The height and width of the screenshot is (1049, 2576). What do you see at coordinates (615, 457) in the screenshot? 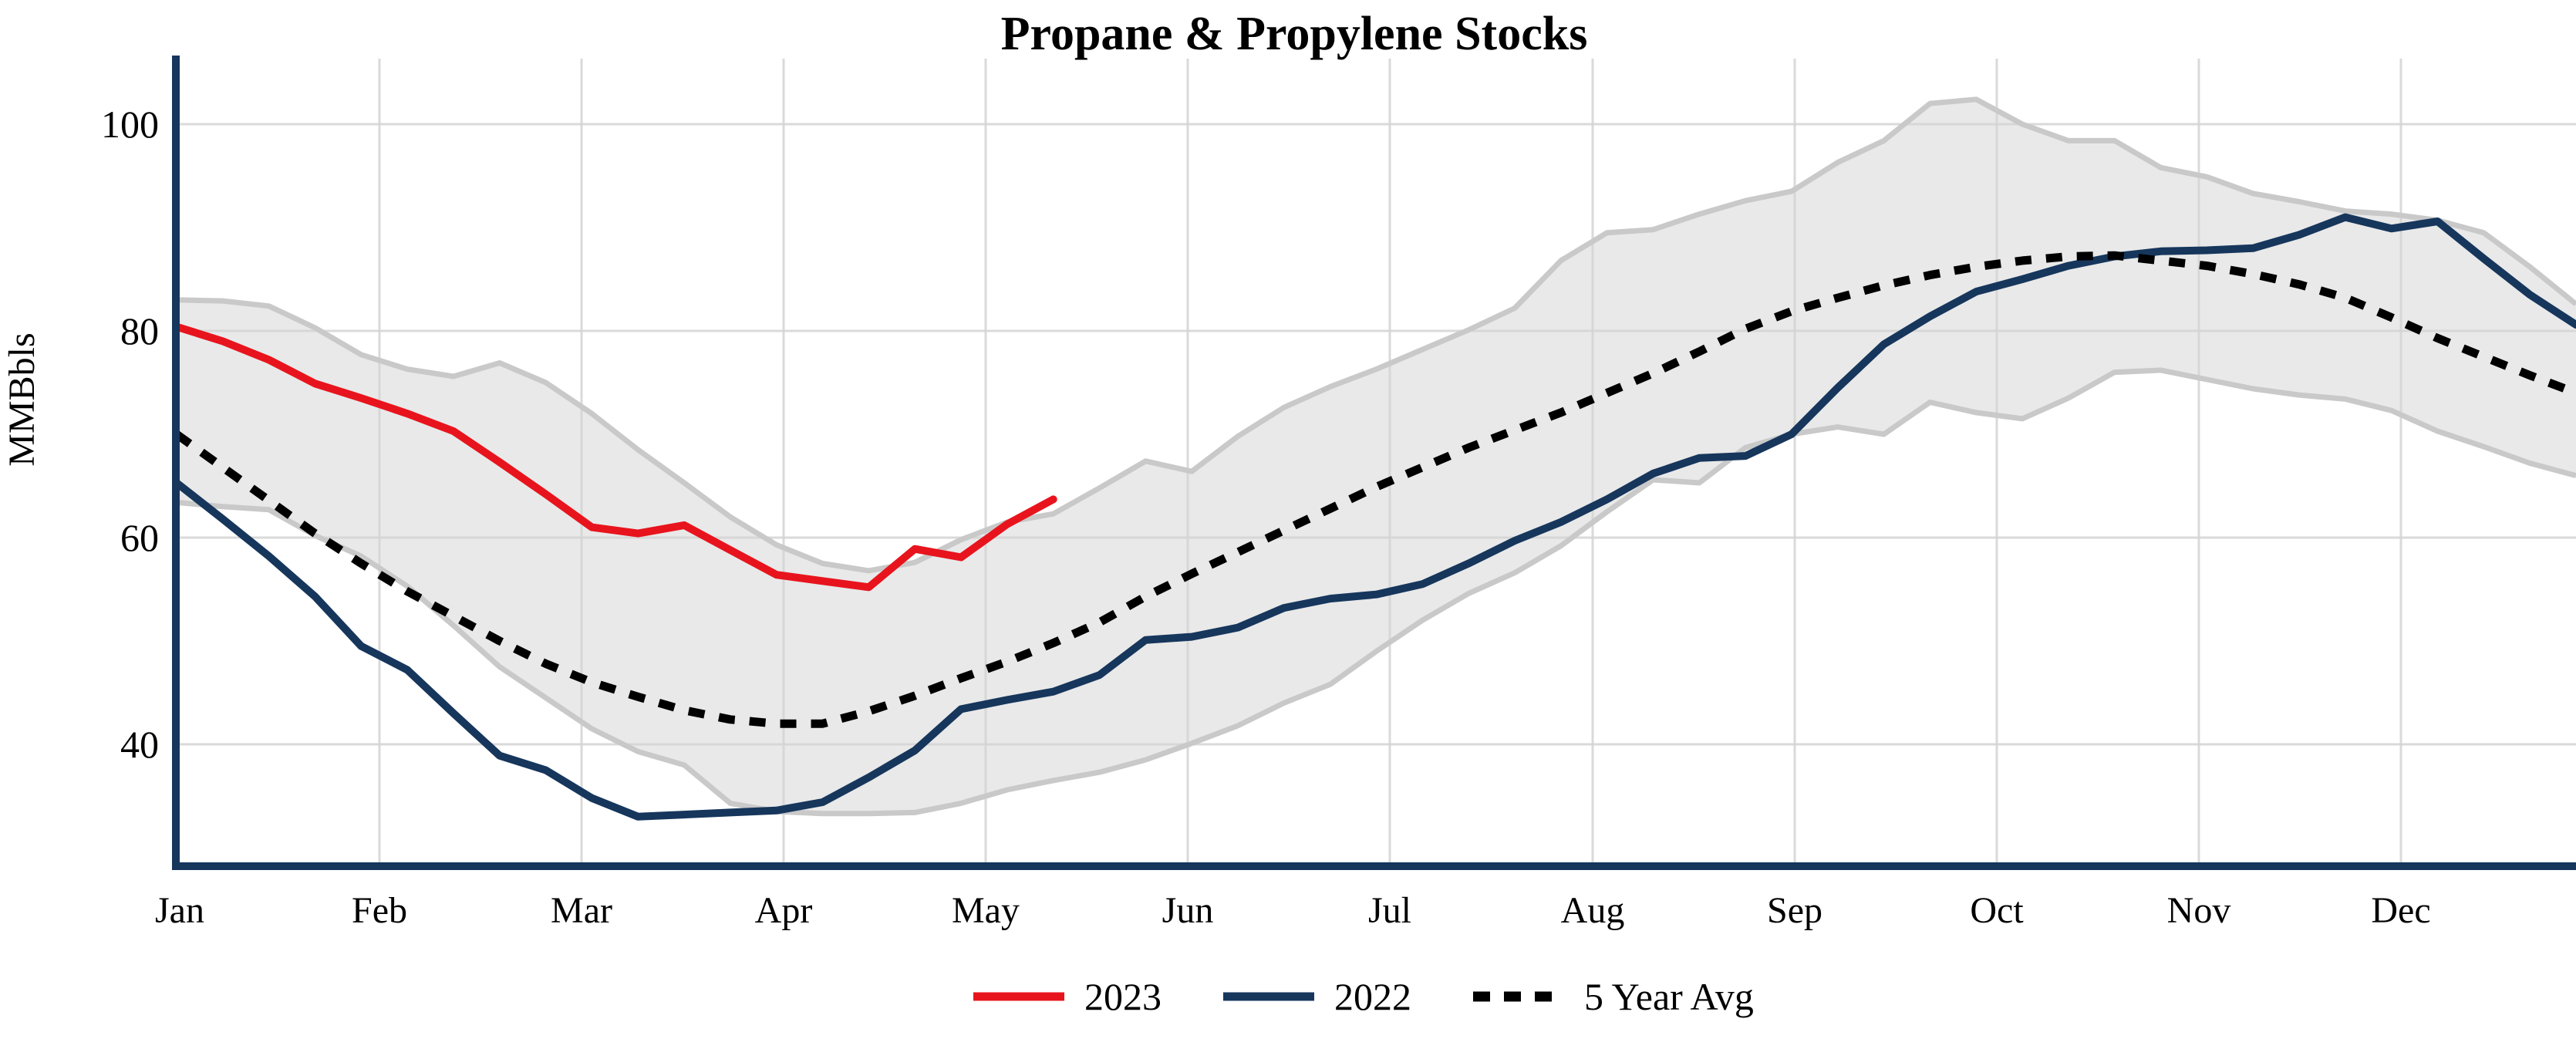
I see `series-line-2023` at bounding box center [615, 457].